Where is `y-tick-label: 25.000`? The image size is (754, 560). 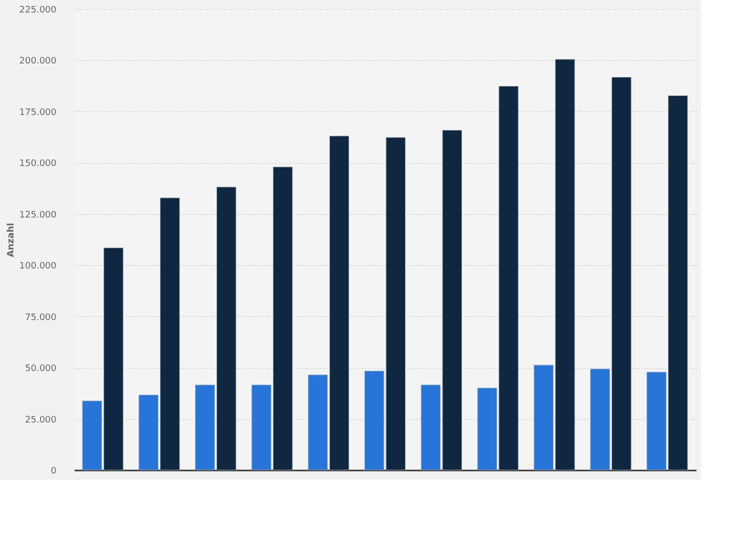 y-tick-label: 25.000 is located at coordinates (41, 420).